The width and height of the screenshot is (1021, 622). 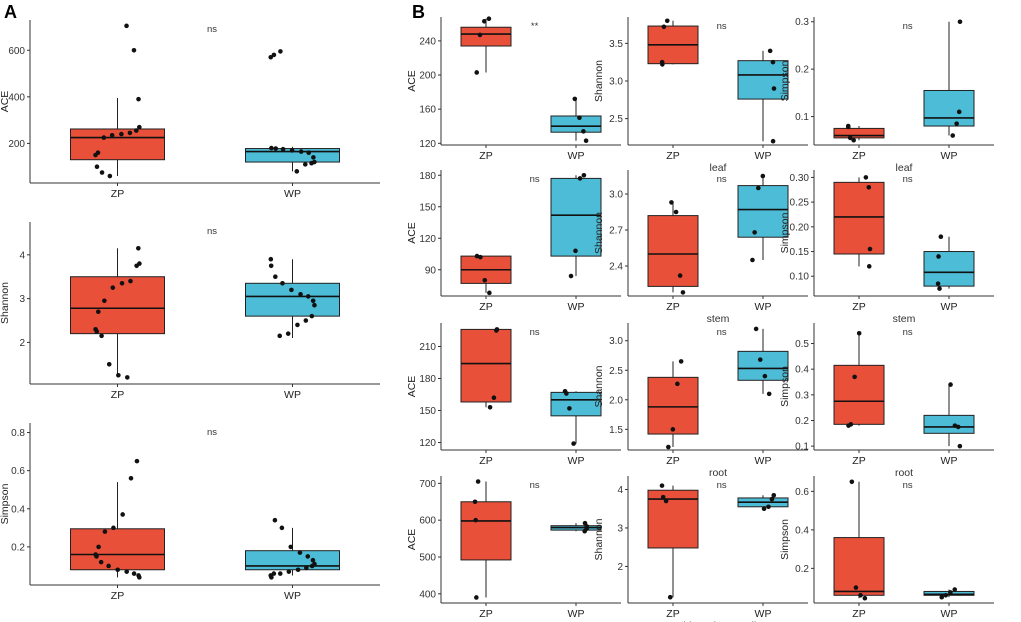 What do you see at coordinates (718, 621) in the screenshot?
I see `facet-label: rhizosphere_soil` at bounding box center [718, 621].